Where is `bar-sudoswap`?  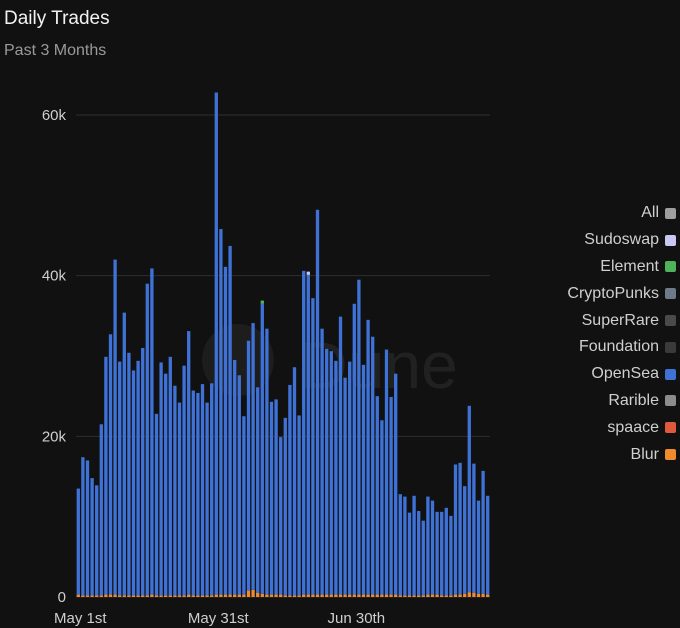 bar-sudoswap is located at coordinates (308, 273).